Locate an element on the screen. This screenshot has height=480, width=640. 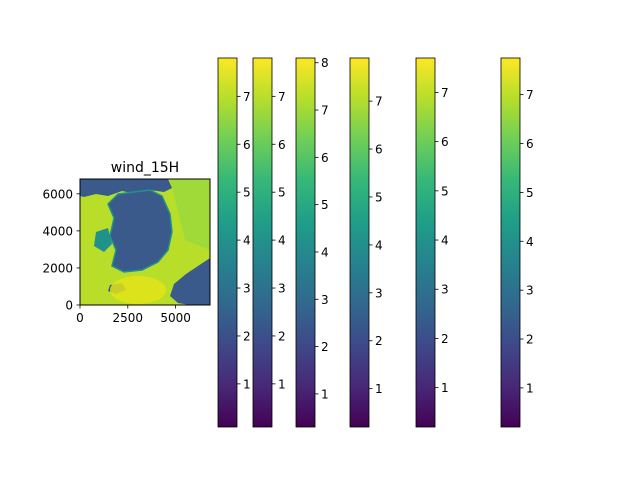
colorbar-5: 1 2 3 4 5 6 7 is located at coordinates (432, 242).